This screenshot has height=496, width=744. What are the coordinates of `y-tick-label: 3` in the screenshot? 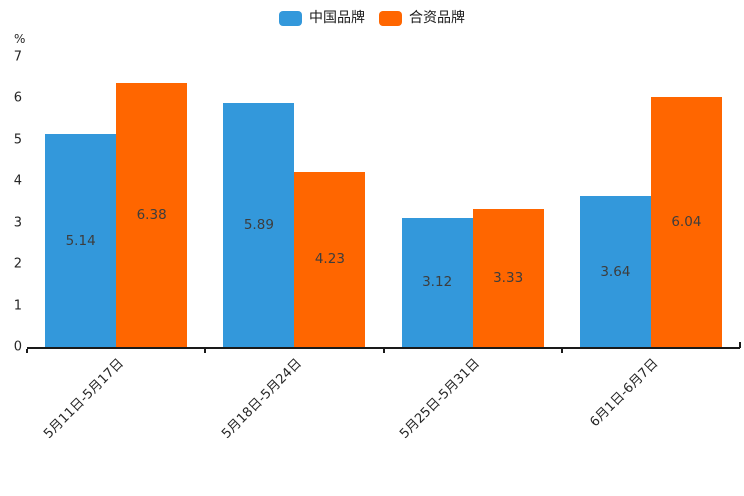 It's located at (17, 223).